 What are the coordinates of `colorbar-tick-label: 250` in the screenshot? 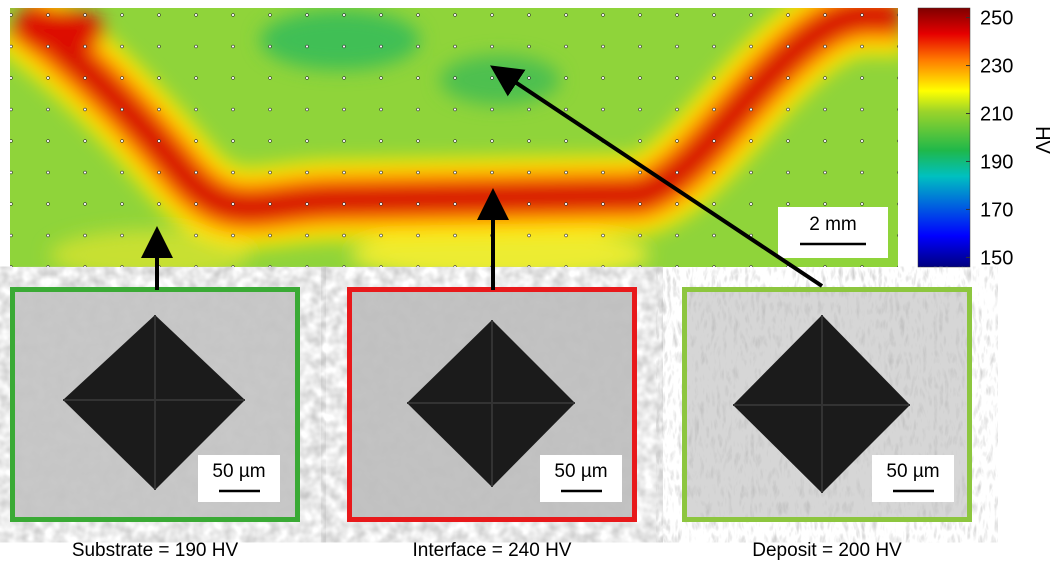 It's located at (996, 19).